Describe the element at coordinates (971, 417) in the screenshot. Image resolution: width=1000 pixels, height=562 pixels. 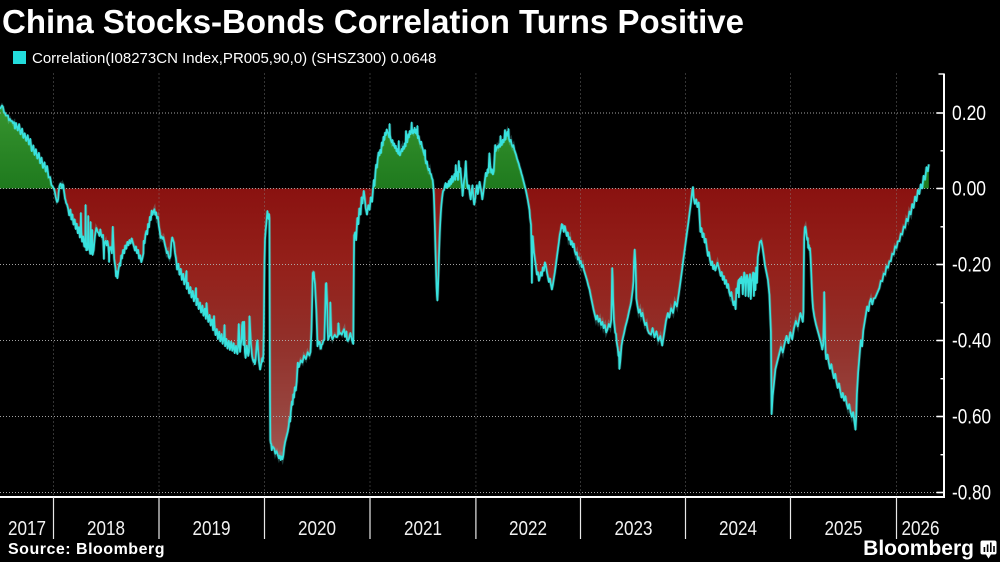
I see `svg-text: -0.60` at that location.